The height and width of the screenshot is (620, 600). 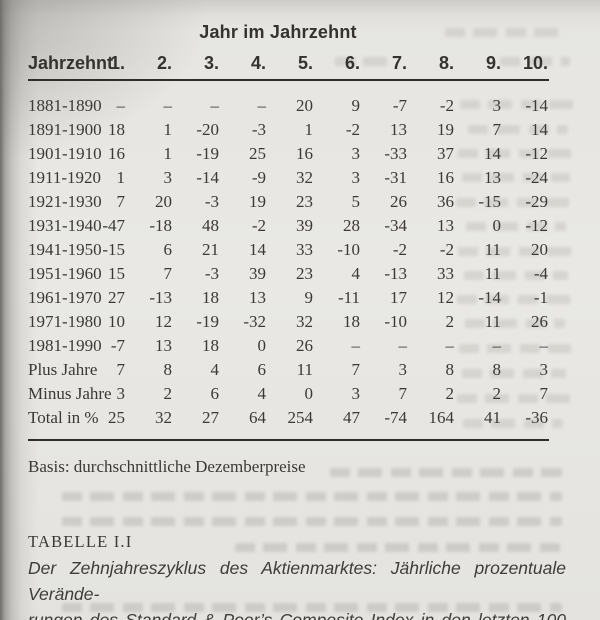 What do you see at coordinates (492, 417) in the screenshot?
I see `table-cell: 41` at bounding box center [492, 417].